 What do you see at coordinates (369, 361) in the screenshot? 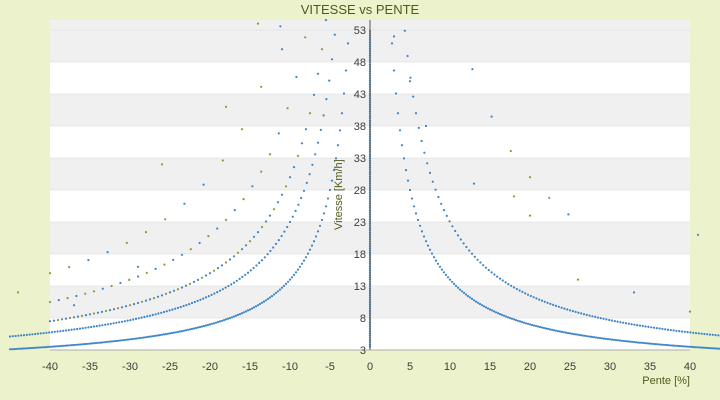
I see `x-axis: -40 -35 -30 -25 -20 -15 -10 -5 0 5 10 15 20 25 30 35 40` at bounding box center [369, 361].